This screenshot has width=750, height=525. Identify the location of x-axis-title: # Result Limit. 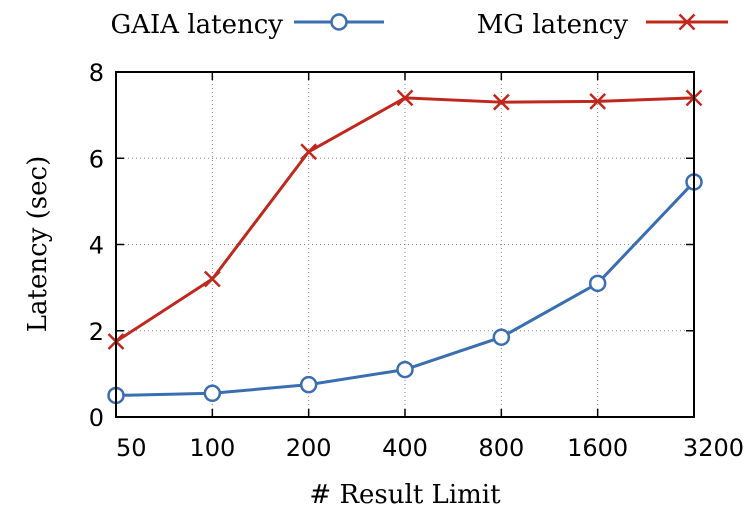
(405, 495).